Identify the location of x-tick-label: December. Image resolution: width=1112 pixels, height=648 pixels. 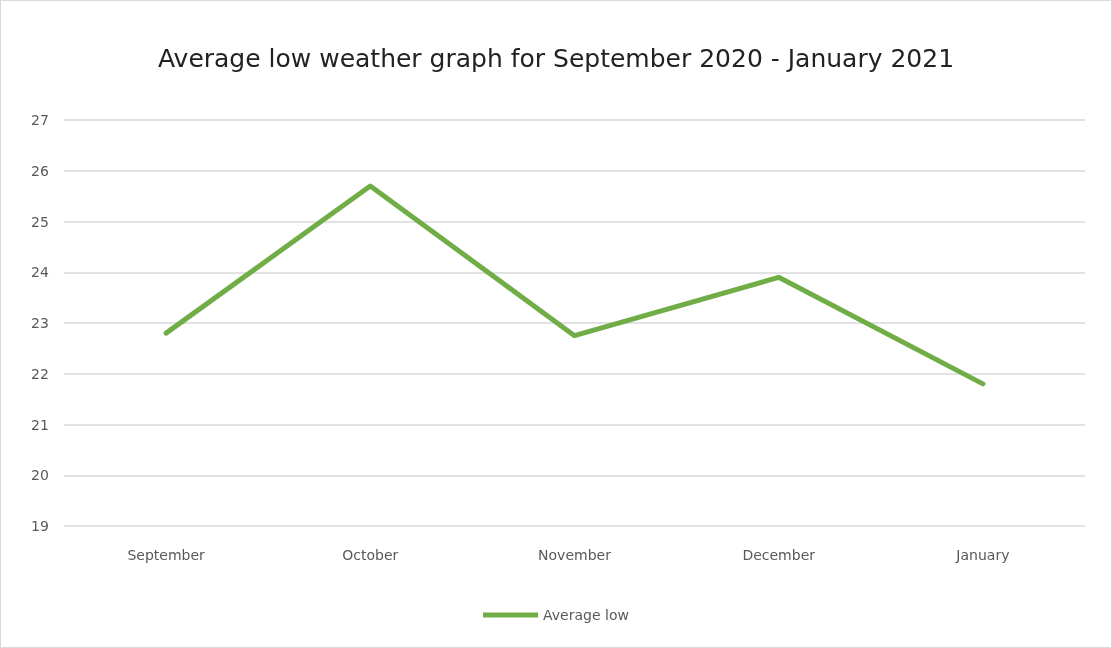
(779, 555).